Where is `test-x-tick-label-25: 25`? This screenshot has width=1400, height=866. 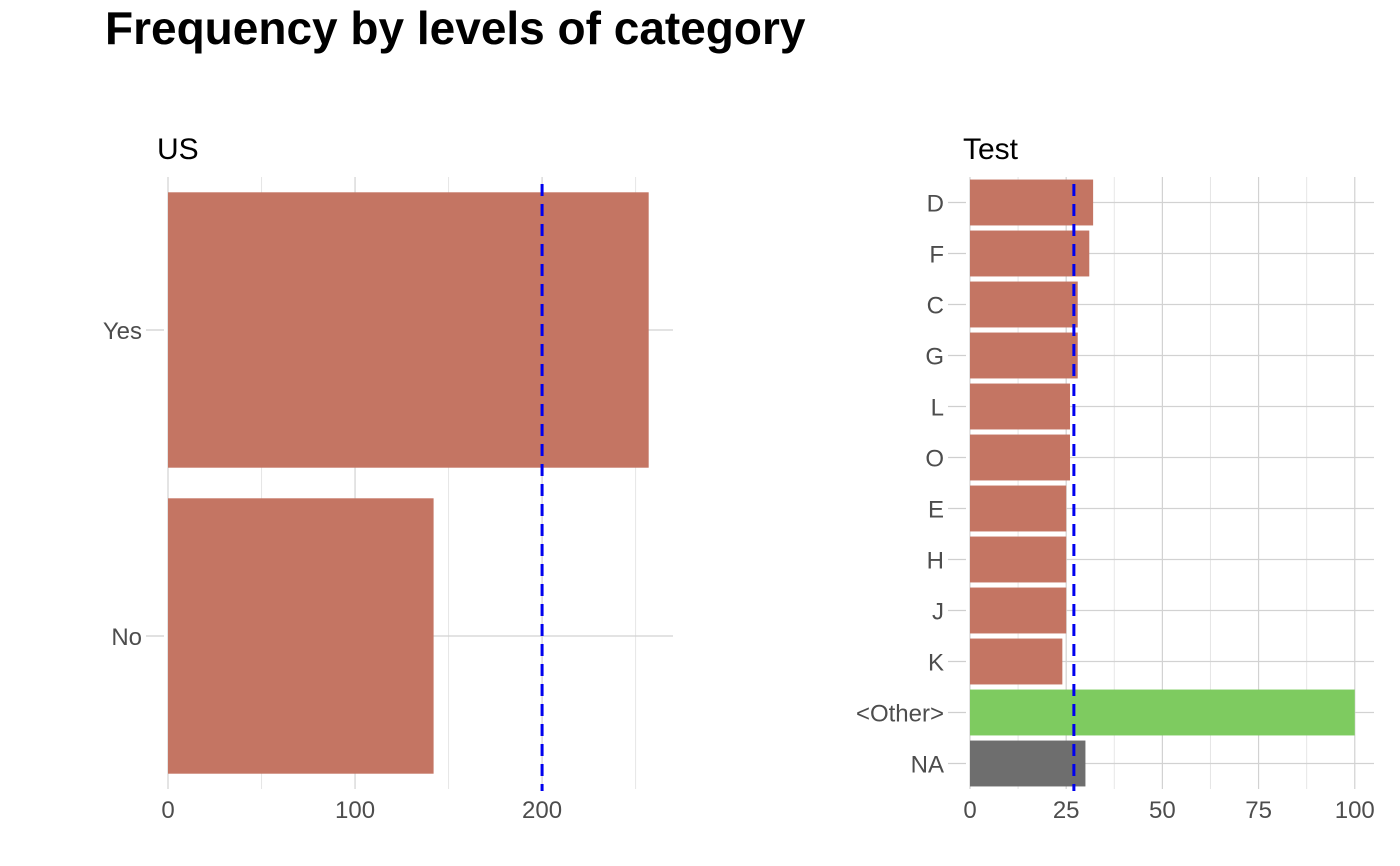 test-x-tick-label-25: 25 is located at coordinates (1066, 810).